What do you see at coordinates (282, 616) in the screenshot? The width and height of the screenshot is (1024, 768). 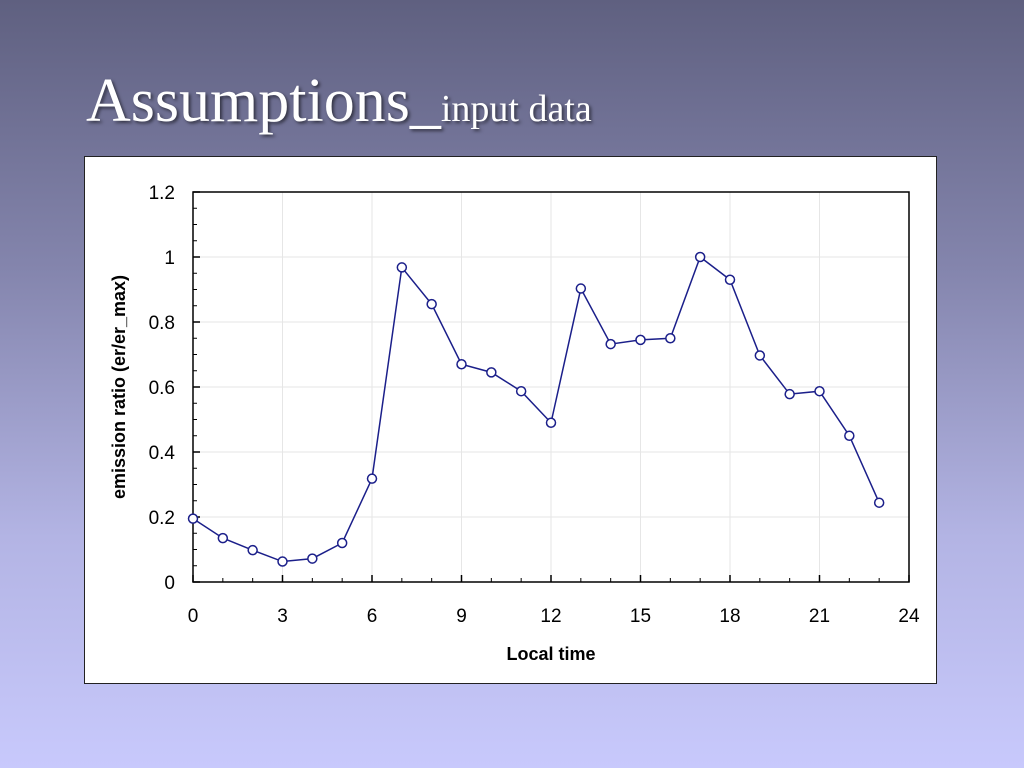 I see `x-tick-label: 3` at bounding box center [282, 616].